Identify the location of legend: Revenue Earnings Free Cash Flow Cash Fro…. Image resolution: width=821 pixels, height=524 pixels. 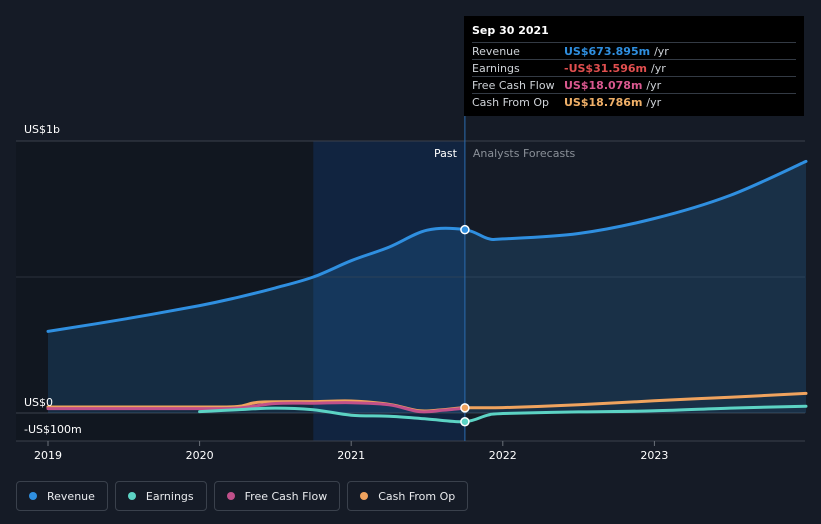
(242, 496).